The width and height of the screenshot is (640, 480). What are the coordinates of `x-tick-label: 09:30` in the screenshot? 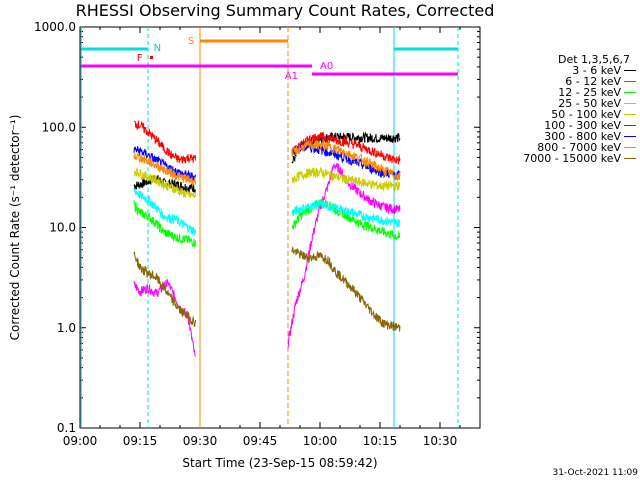 It's located at (200, 441).